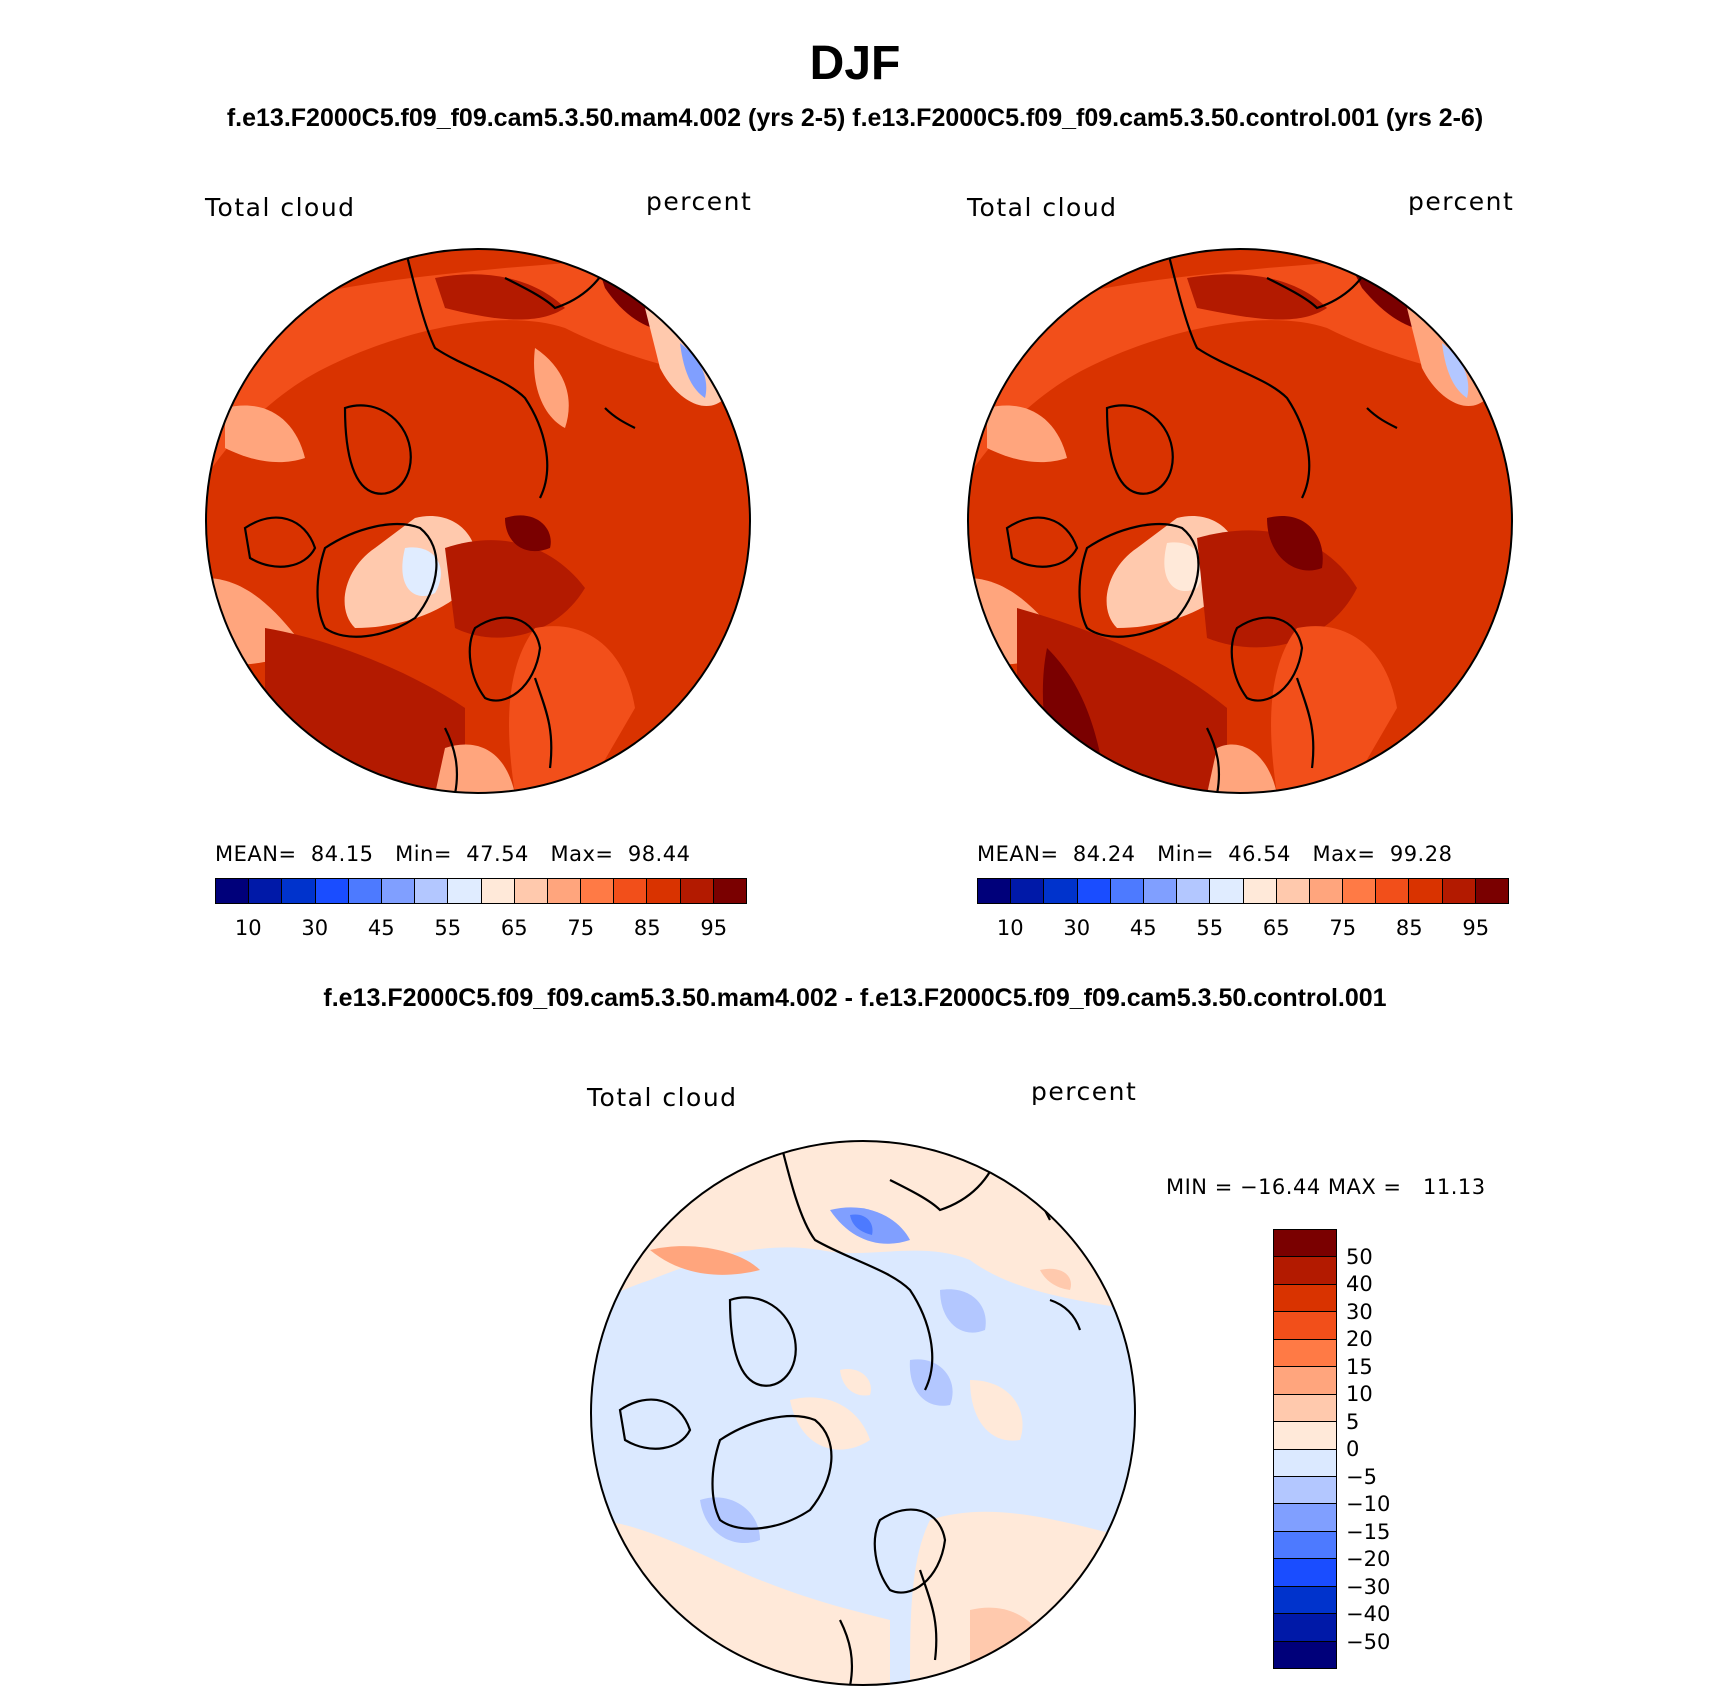  What do you see at coordinates (662, 1097) in the screenshot?
I see `diff-variable-label: Total cloud` at bounding box center [662, 1097].